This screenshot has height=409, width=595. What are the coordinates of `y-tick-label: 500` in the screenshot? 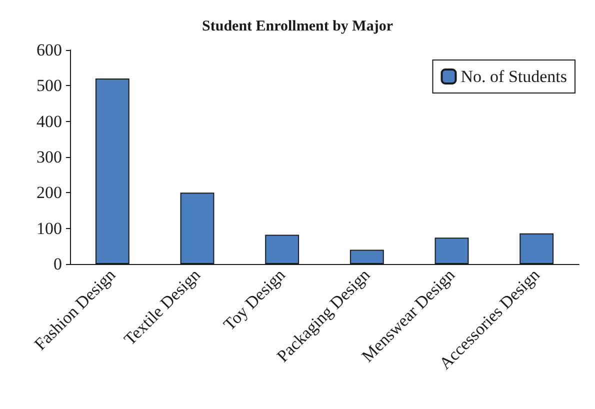 It's located at (49, 86).